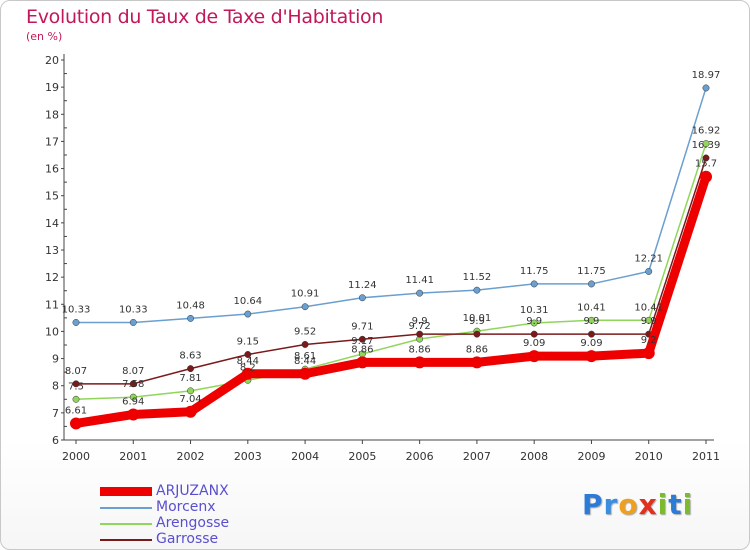 This screenshot has height=550, width=750. What do you see at coordinates (55, 359) in the screenshot?
I see `y-tick-label: 9` at bounding box center [55, 359].